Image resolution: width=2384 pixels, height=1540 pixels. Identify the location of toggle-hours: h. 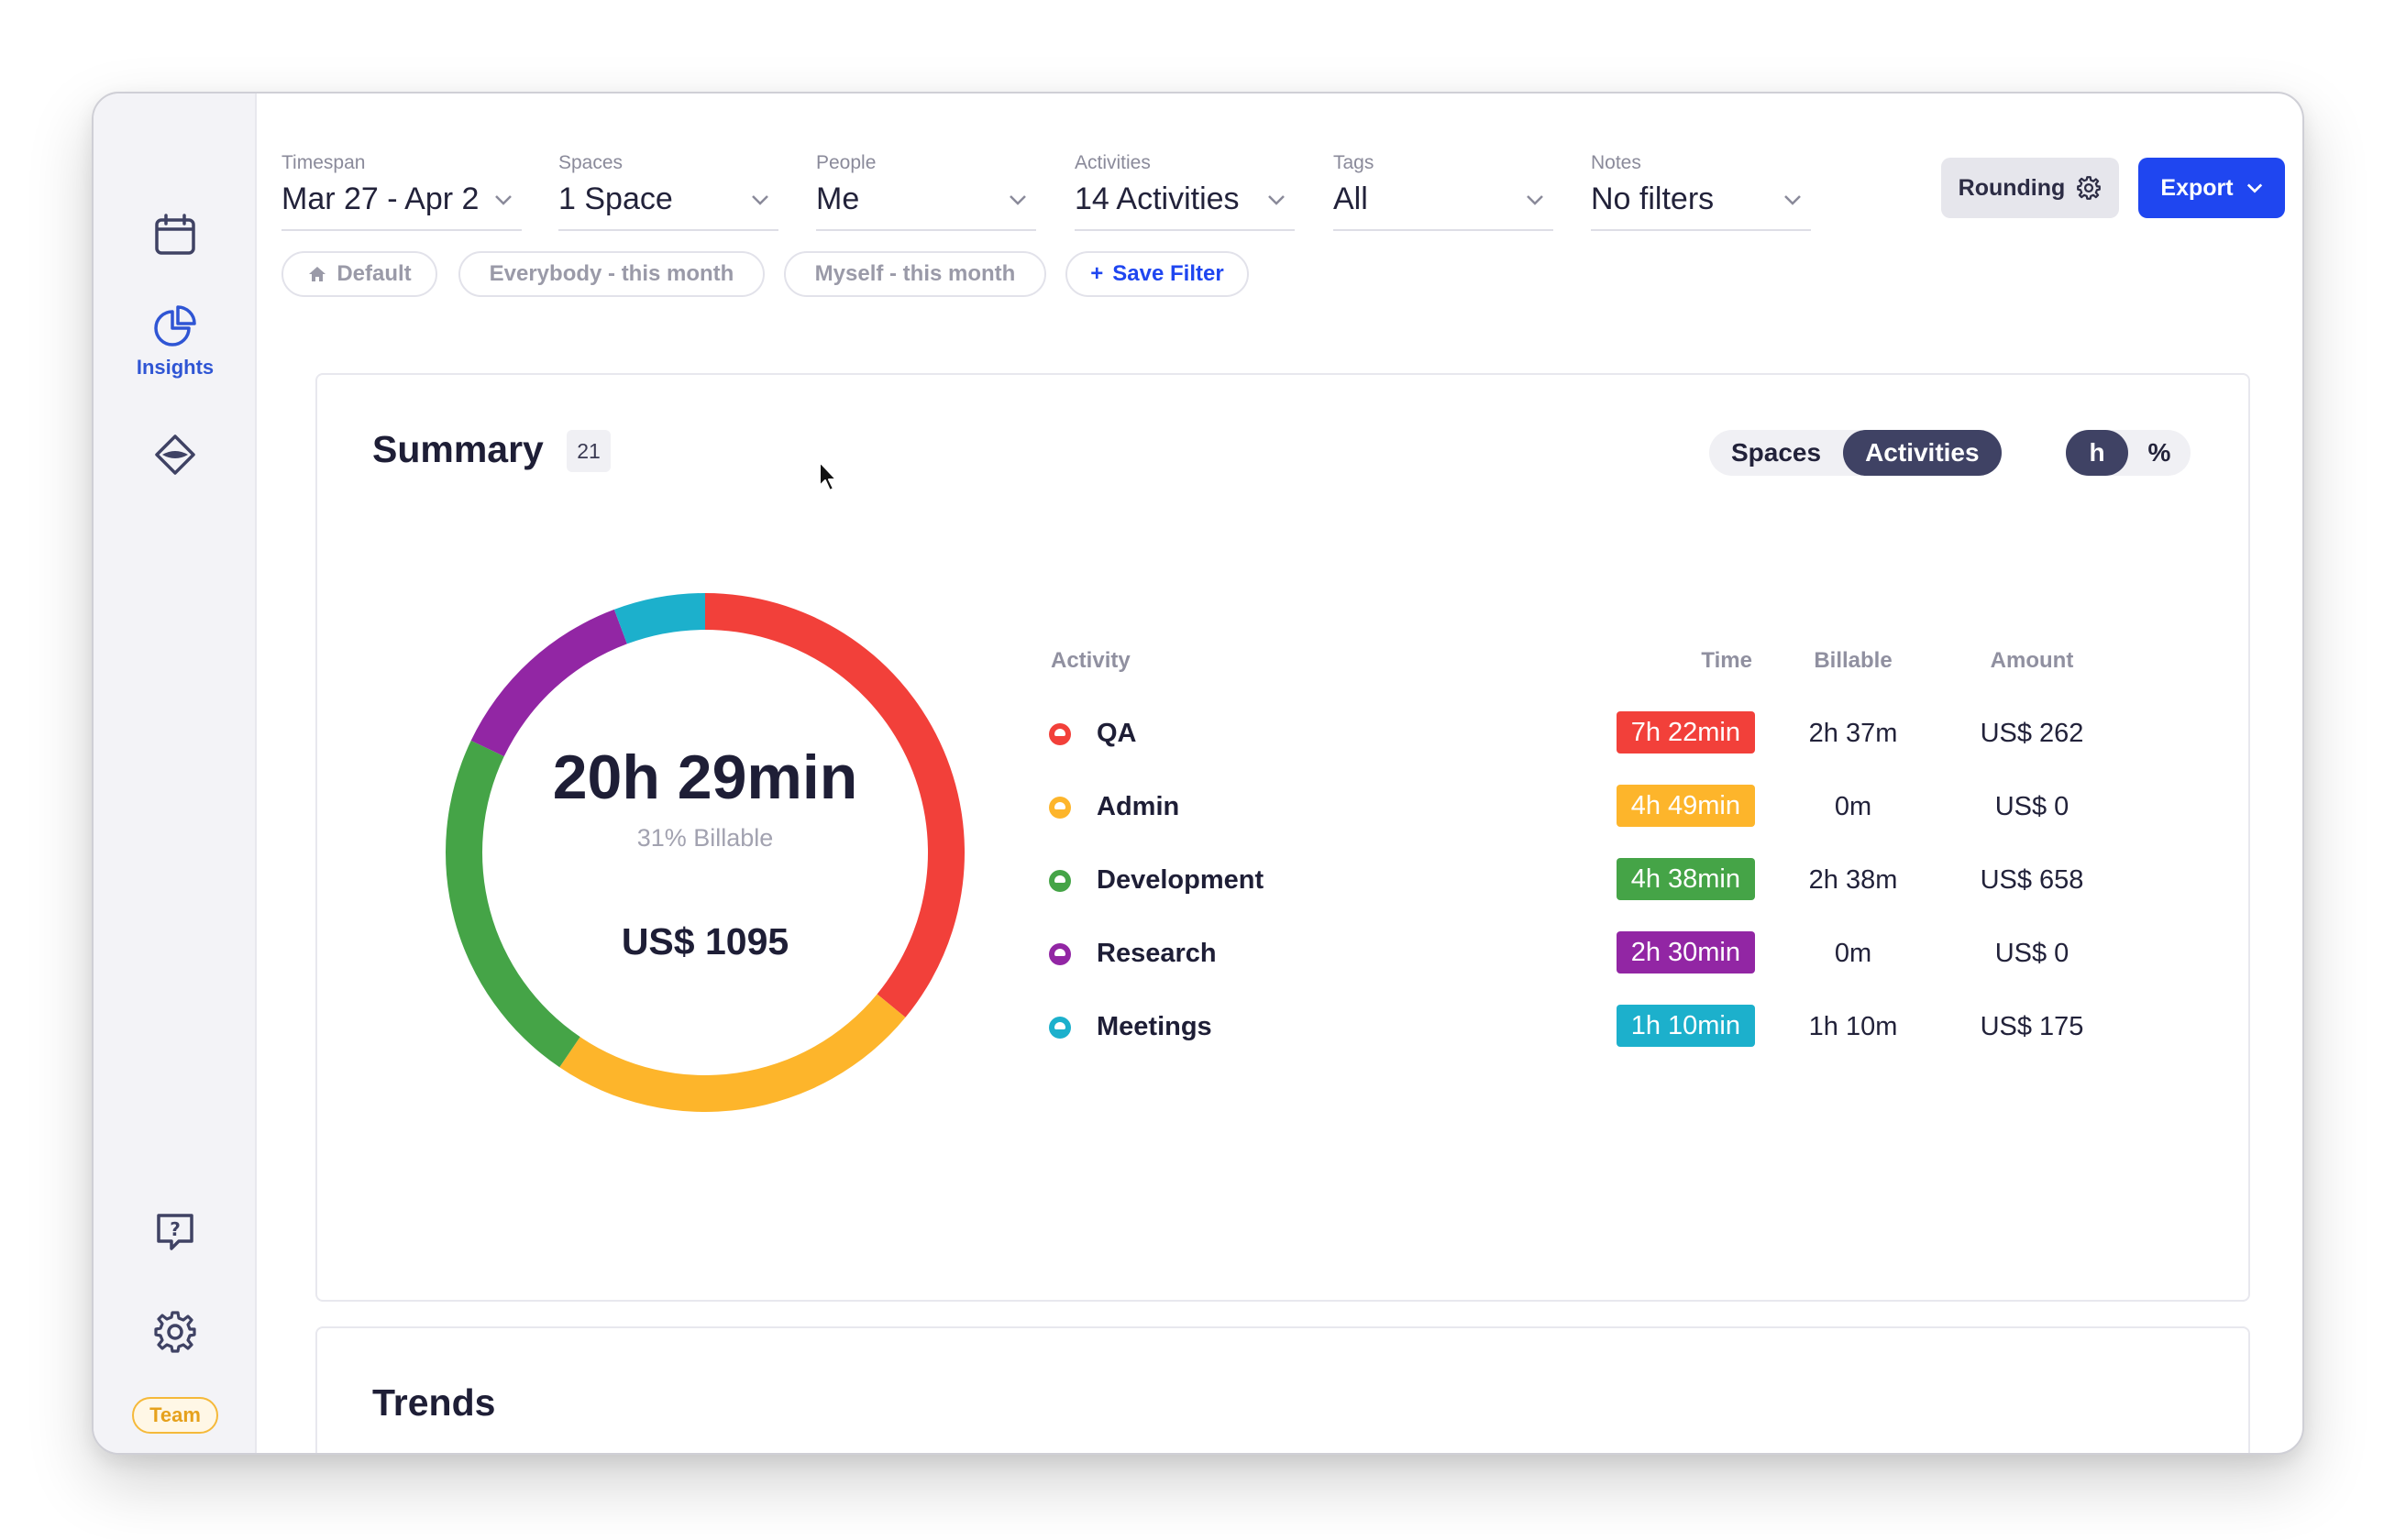
(2097, 453).